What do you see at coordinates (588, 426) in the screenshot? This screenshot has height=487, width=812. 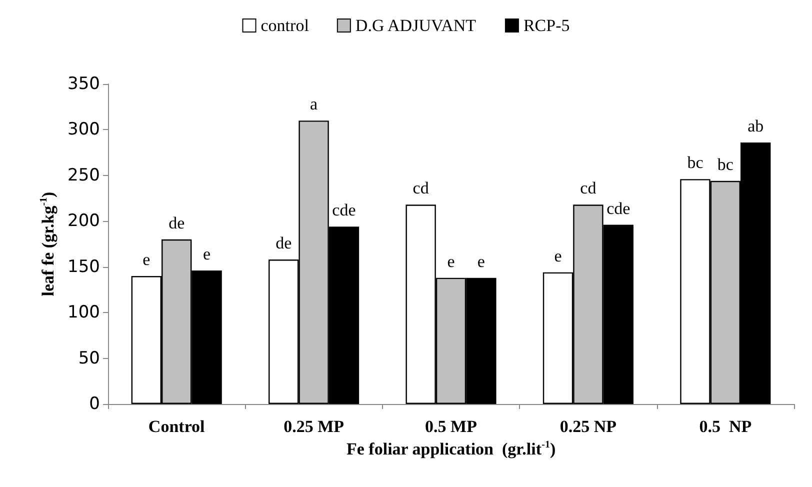 I see `x-tick-label: 0.25 NP` at bounding box center [588, 426].